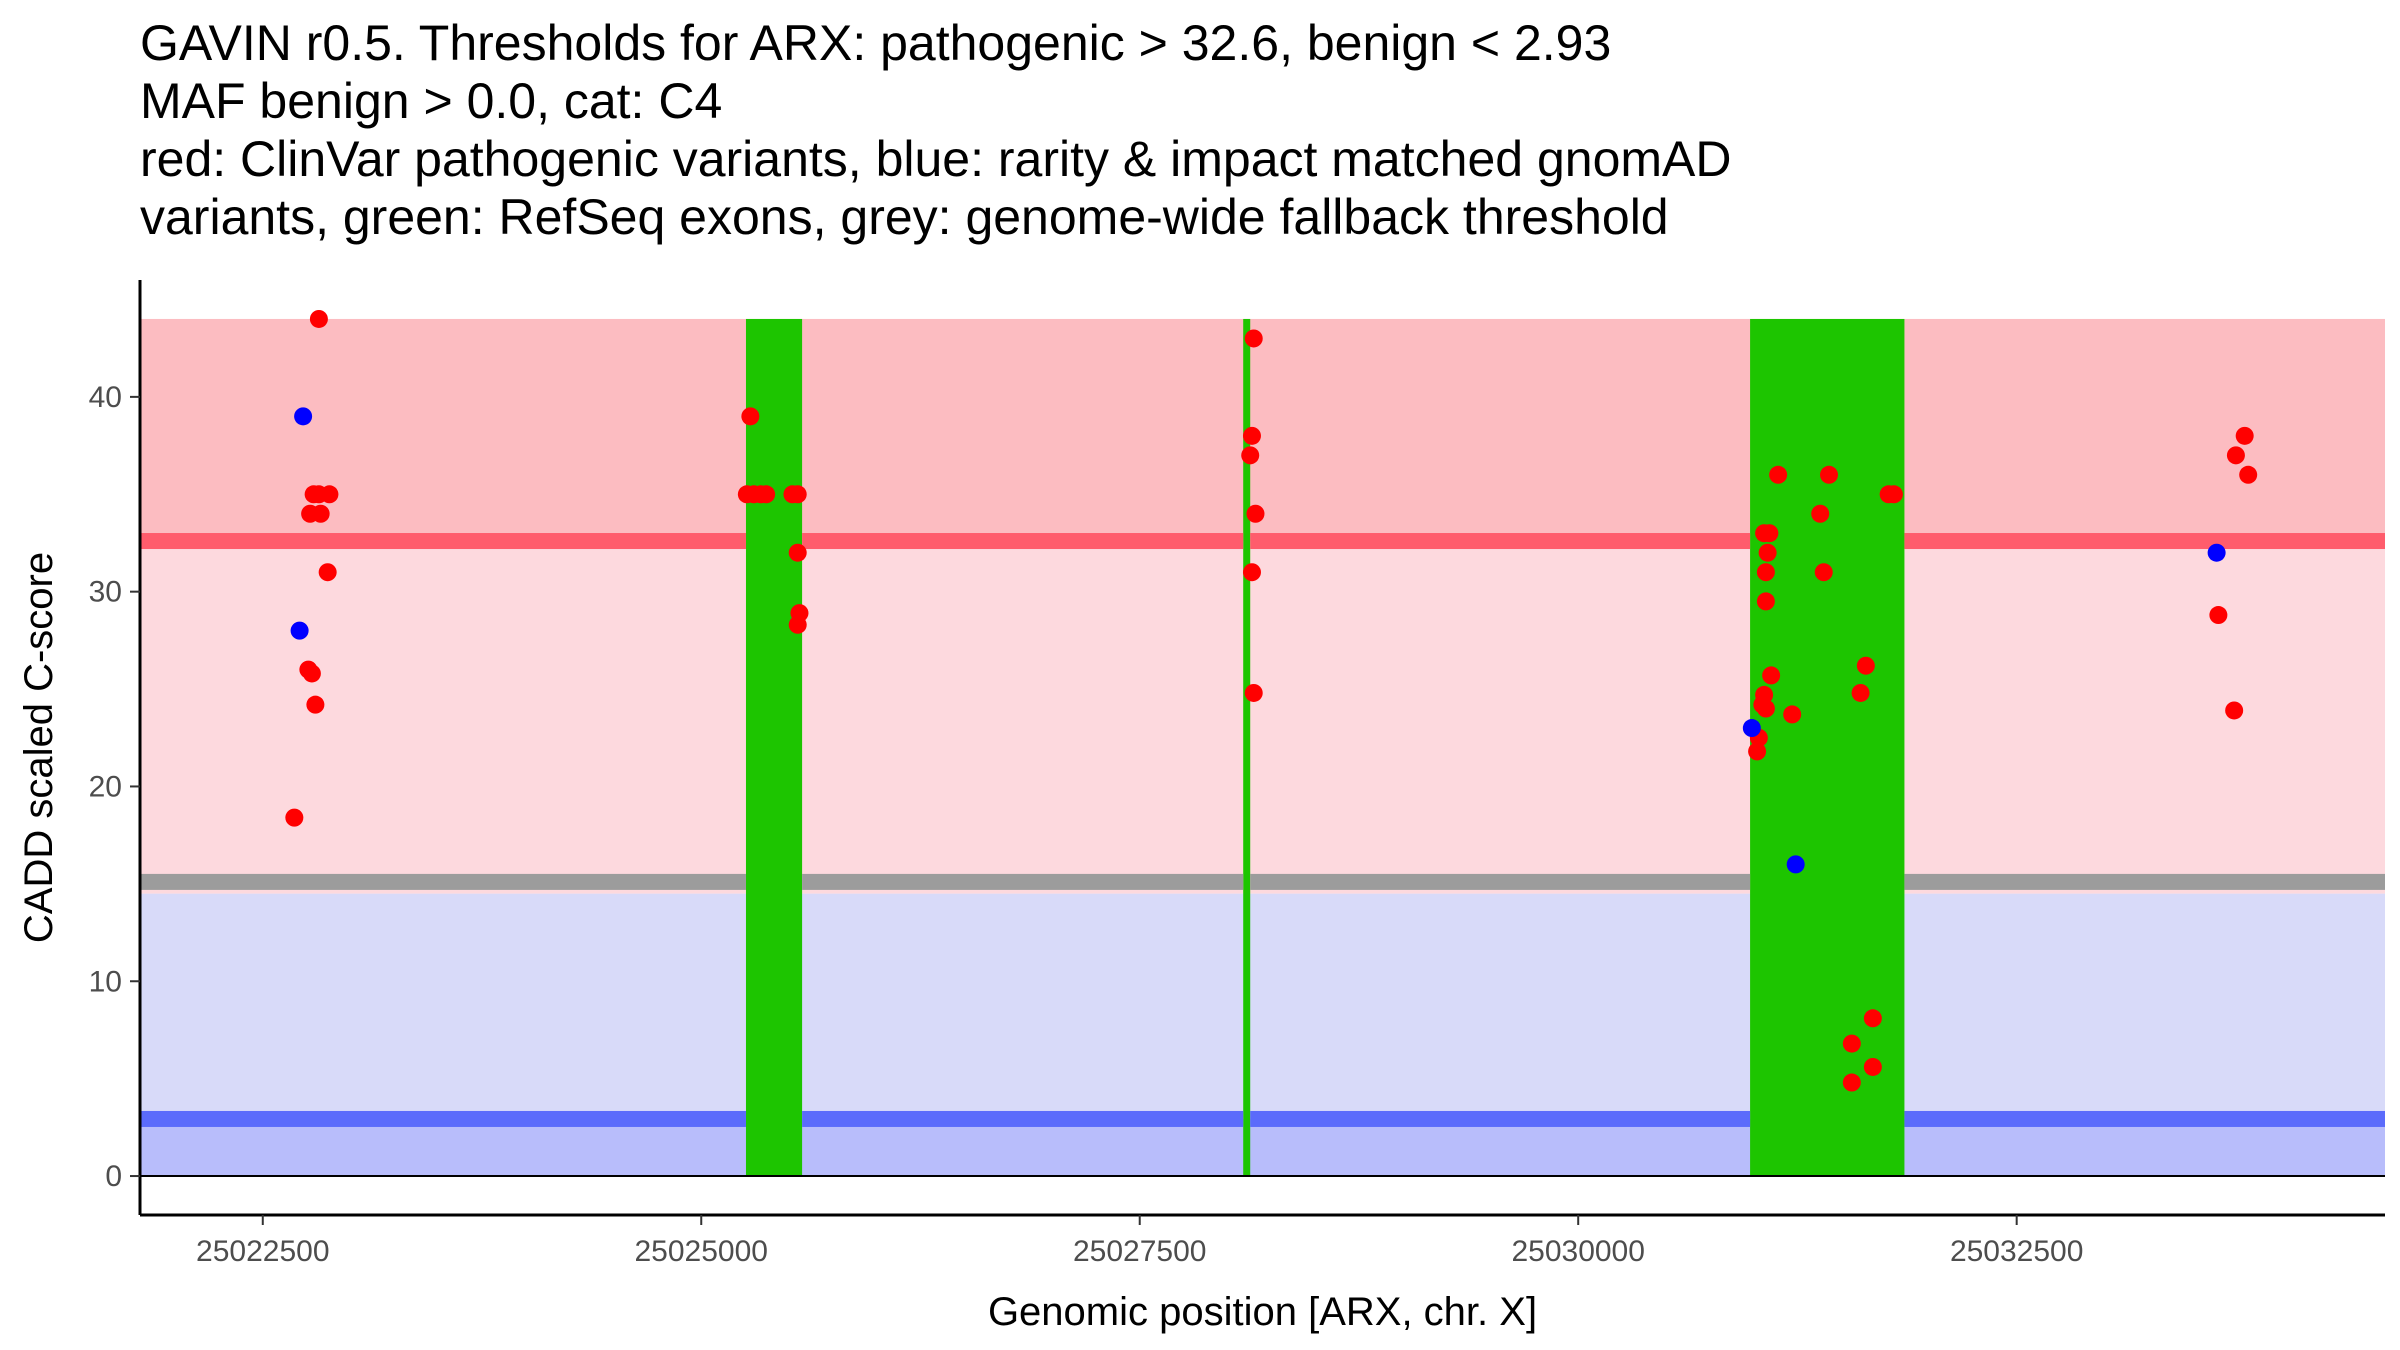 The width and height of the screenshot is (2400, 1350). What do you see at coordinates (2016, 1251) in the screenshot?
I see `x-tick-label: 25032500` at bounding box center [2016, 1251].